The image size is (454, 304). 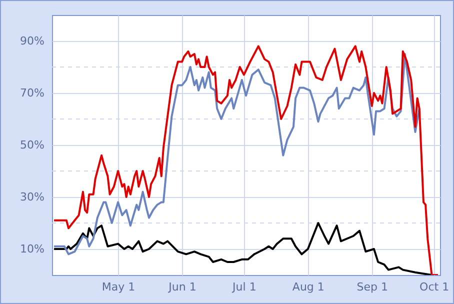 What do you see at coordinates (32, 197) in the screenshot?
I see `y-tick-label: 30%` at bounding box center [32, 197].